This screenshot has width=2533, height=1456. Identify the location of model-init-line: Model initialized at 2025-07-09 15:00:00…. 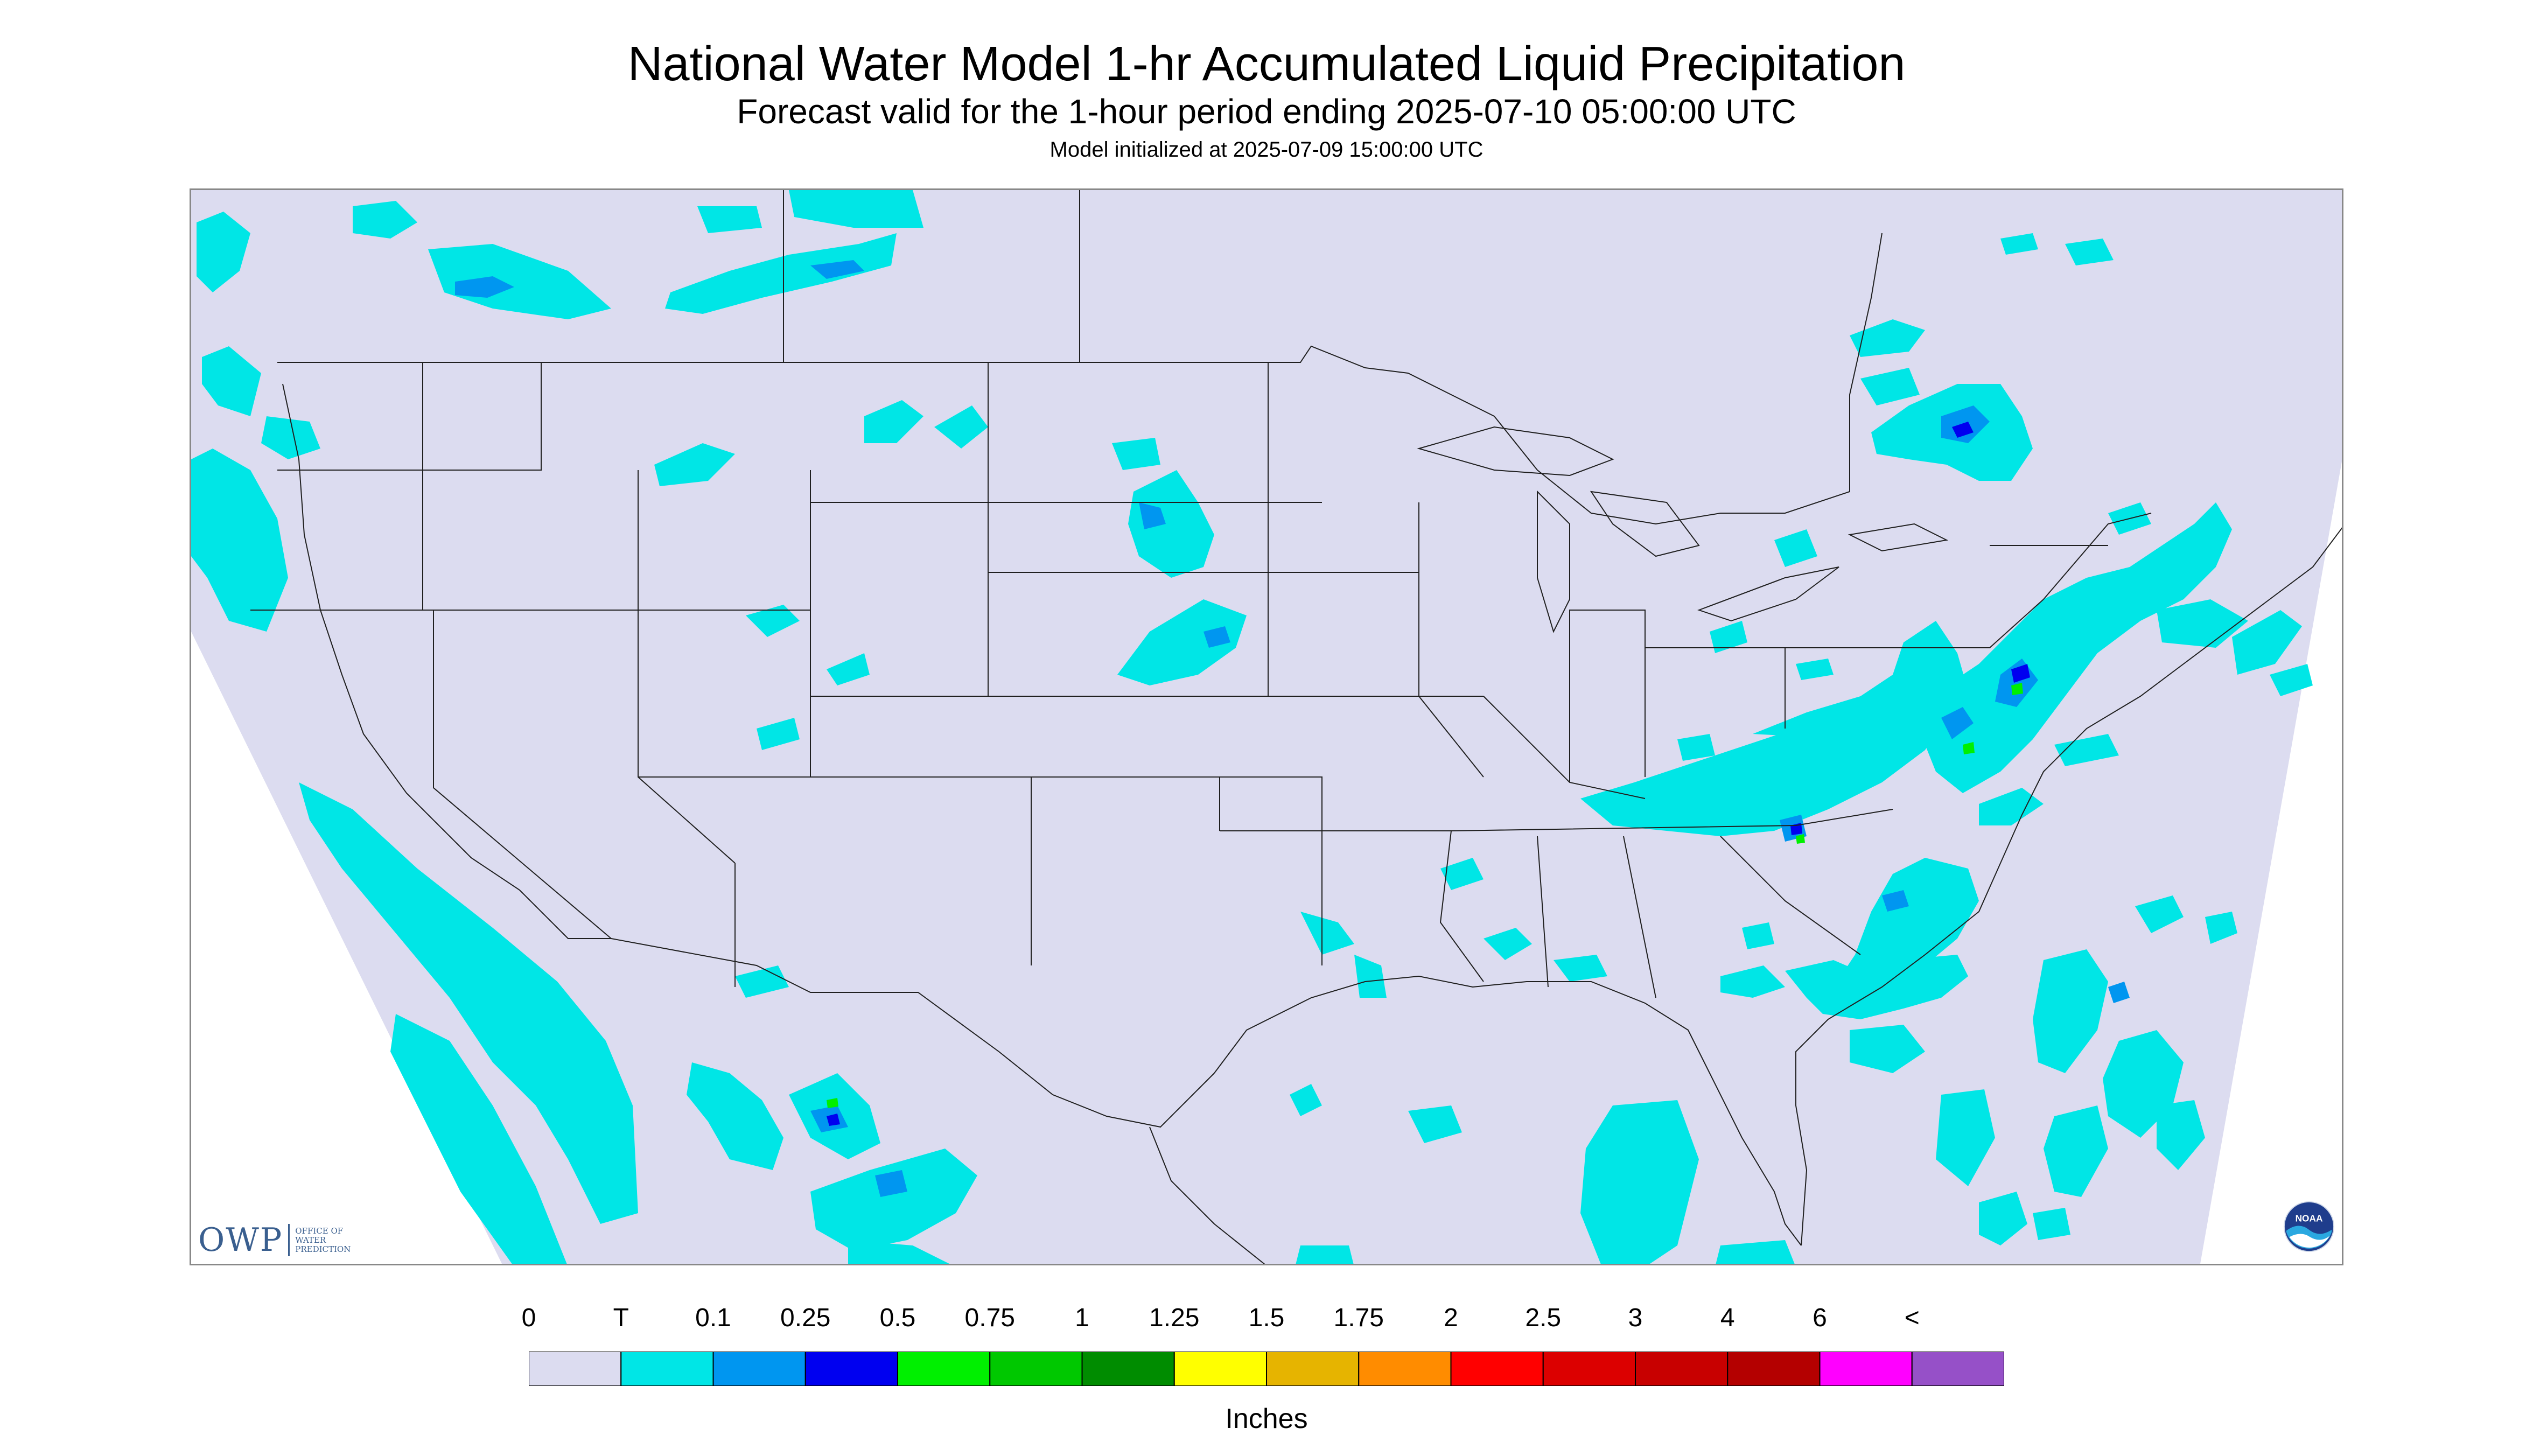
(1266, 150).